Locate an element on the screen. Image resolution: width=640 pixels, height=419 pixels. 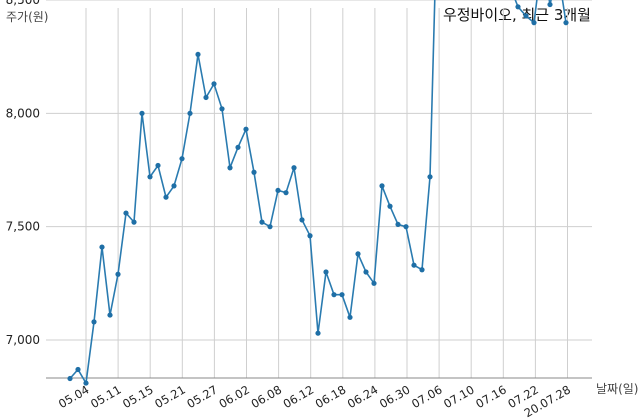
x-tick-label: 06.12 is located at coordinates (299, 396).